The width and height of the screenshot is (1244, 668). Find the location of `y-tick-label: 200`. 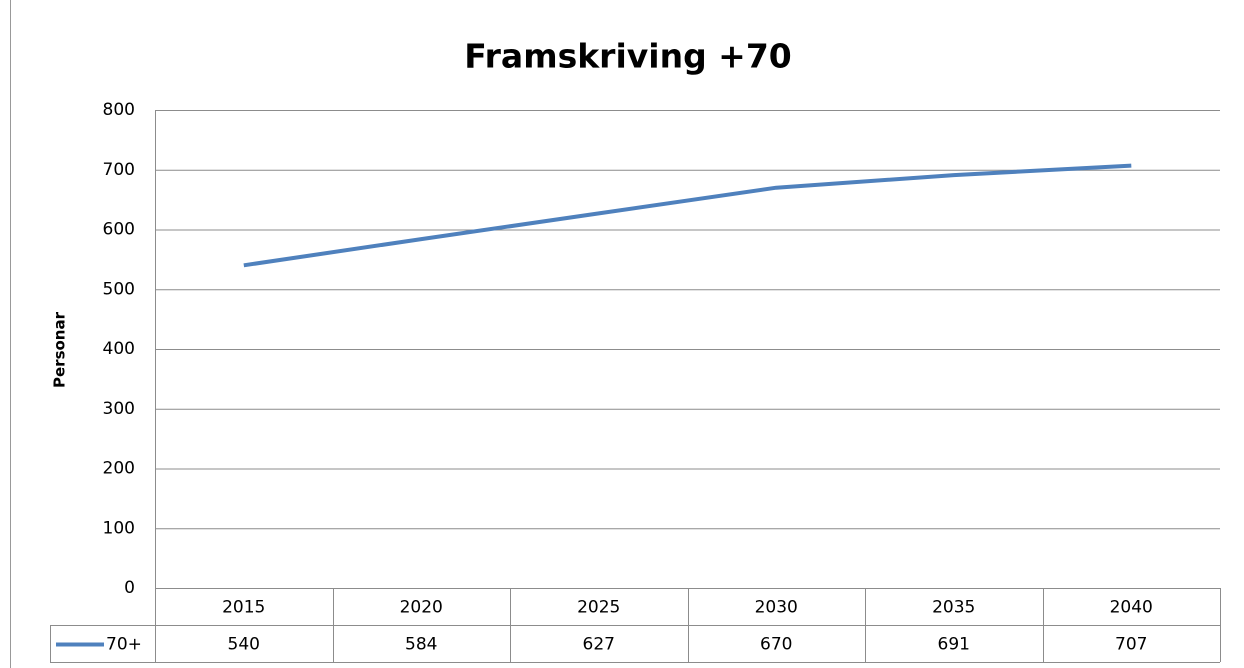

y-tick-label: 200 is located at coordinates (119, 469).